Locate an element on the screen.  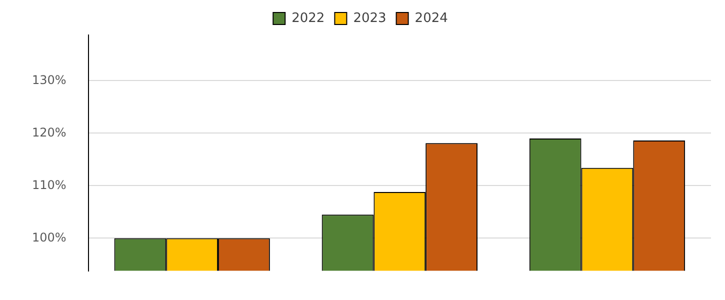
y-tick-label: 130% is located at coordinates (49, 79).